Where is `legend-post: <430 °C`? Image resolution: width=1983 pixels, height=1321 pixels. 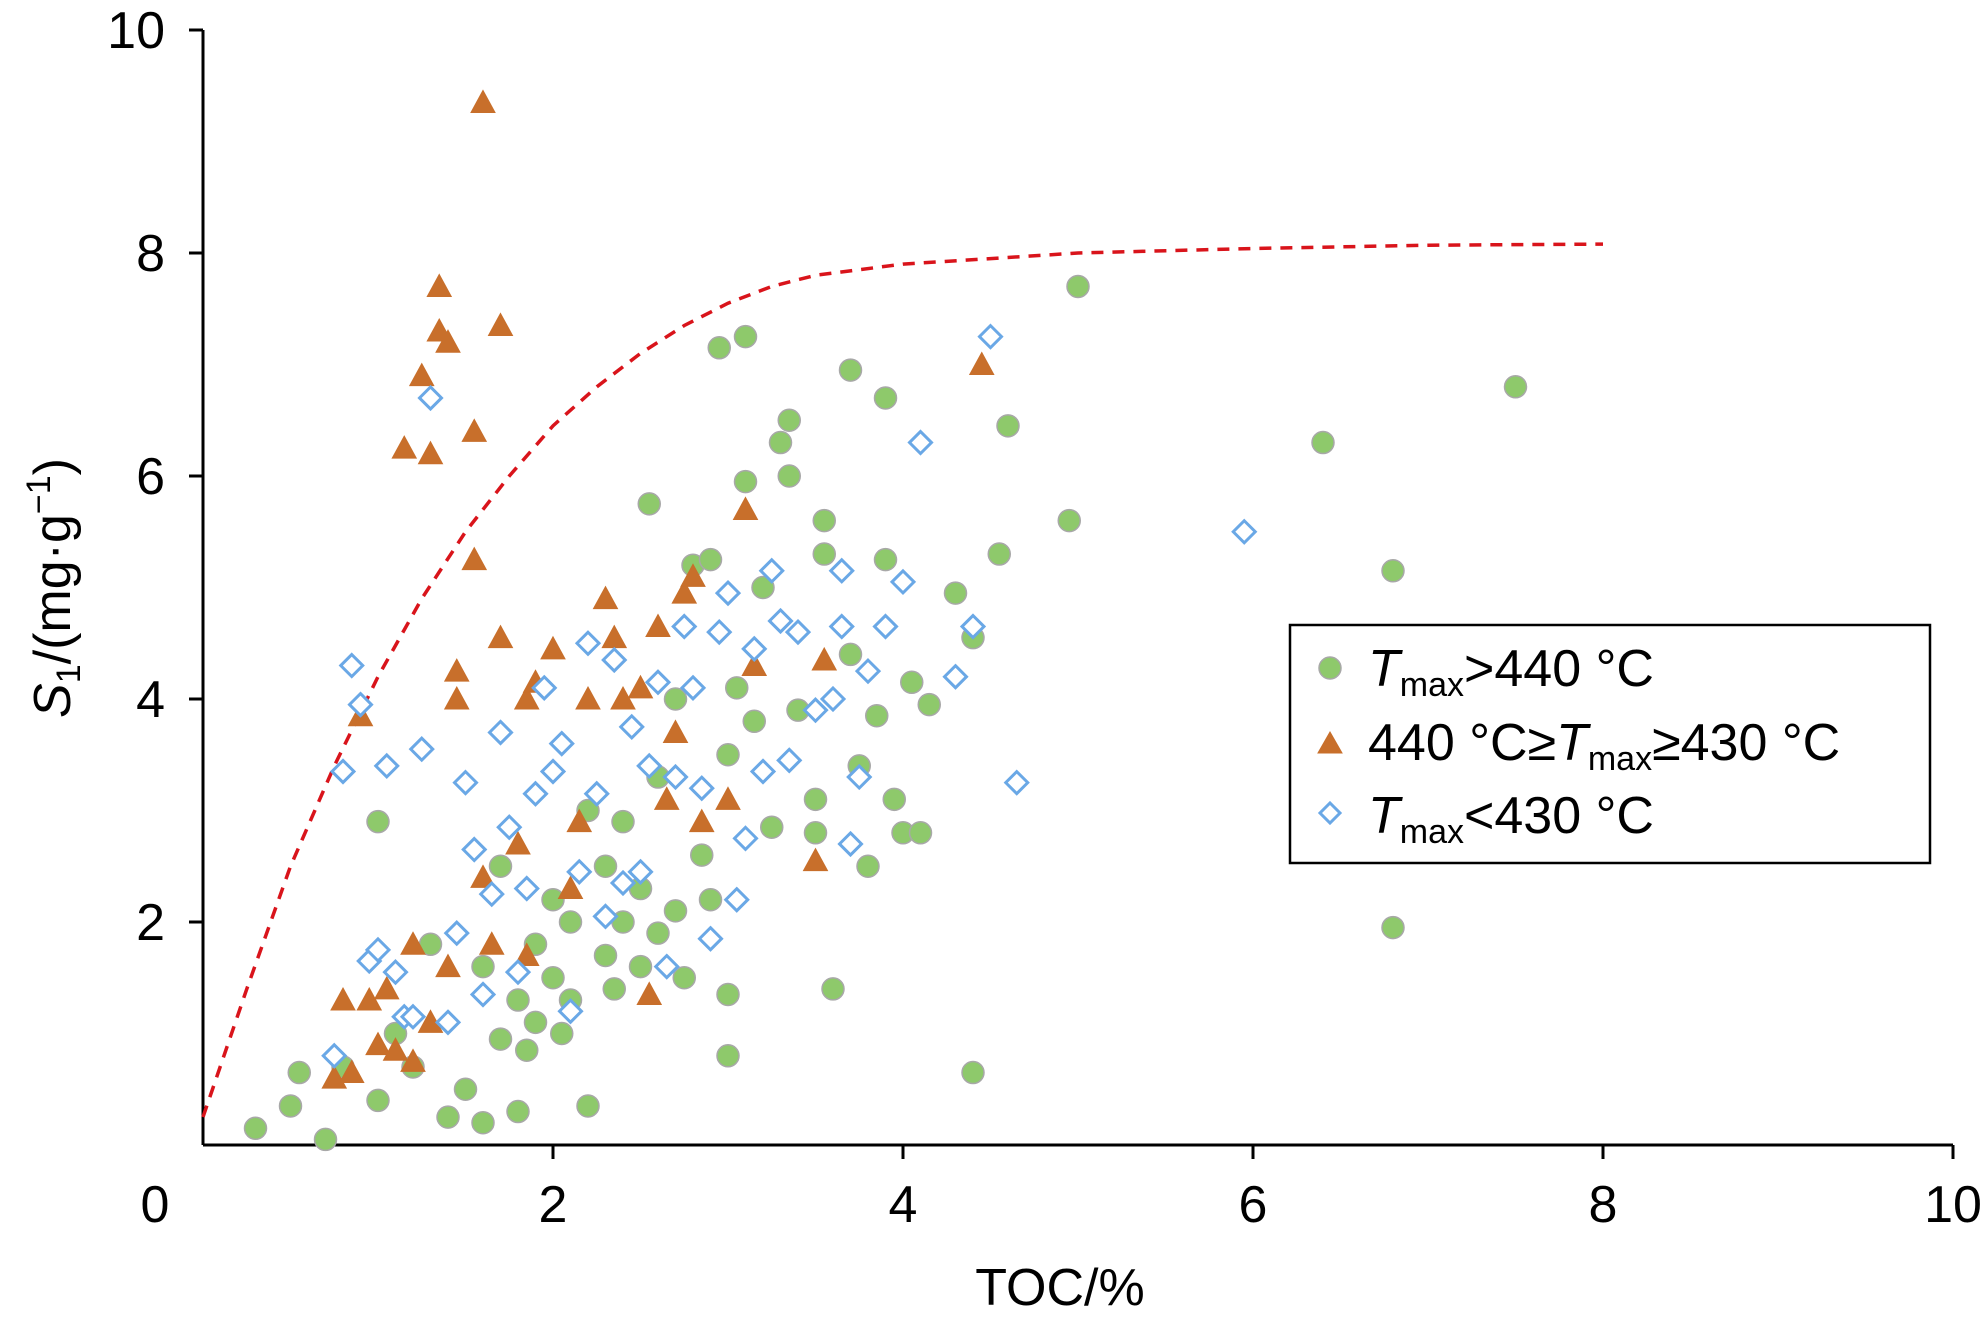 legend-post: <430 °C is located at coordinates (1559, 816).